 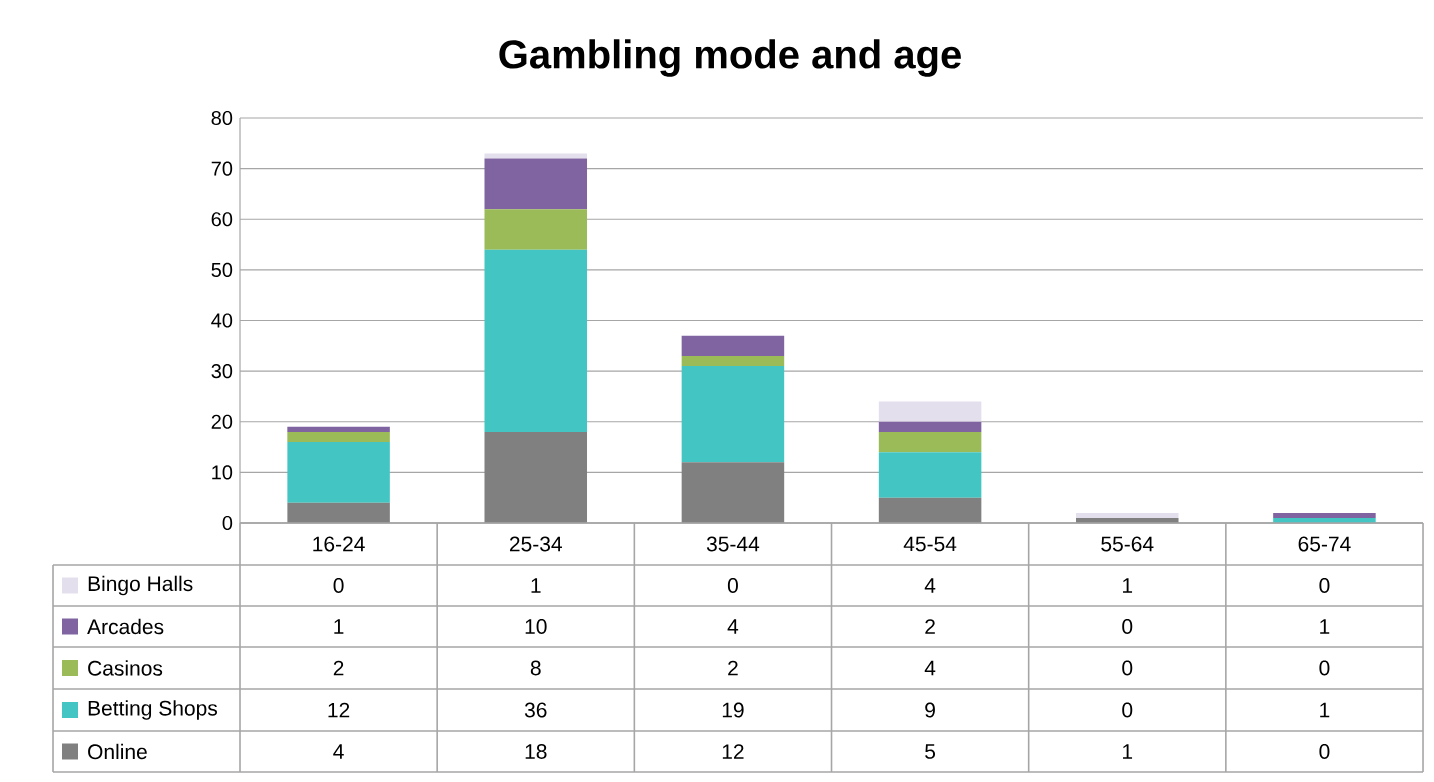 What do you see at coordinates (536, 626) in the screenshot?
I see `data-label: 10` at bounding box center [536, 626].